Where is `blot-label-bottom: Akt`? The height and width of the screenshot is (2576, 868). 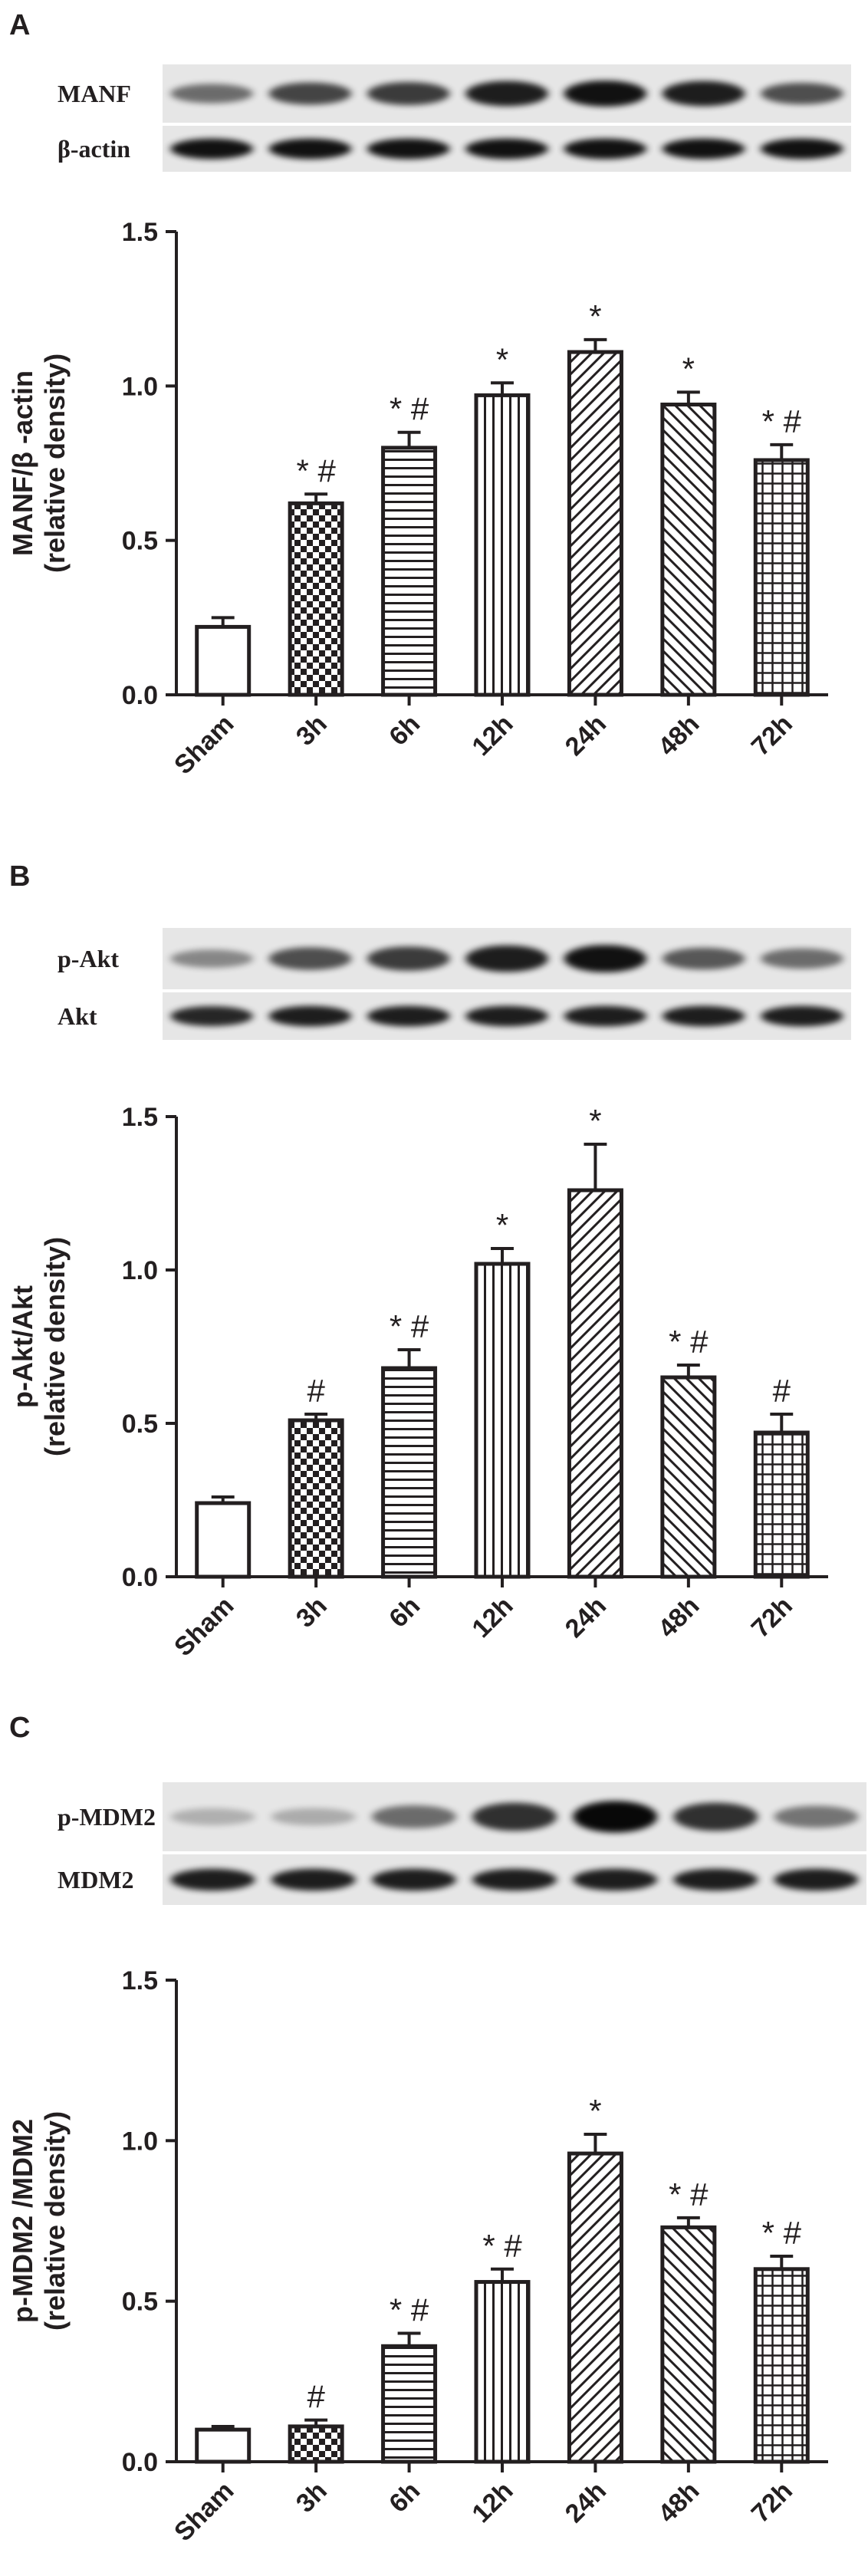
blot-label-bottom: Akt is located at coordinates (77, 1016).